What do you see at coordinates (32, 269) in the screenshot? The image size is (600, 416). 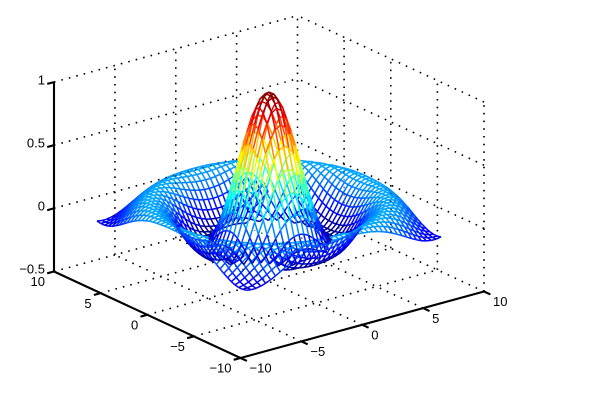 I see `svg-text: −0.5` at bounding box center [32, 269].